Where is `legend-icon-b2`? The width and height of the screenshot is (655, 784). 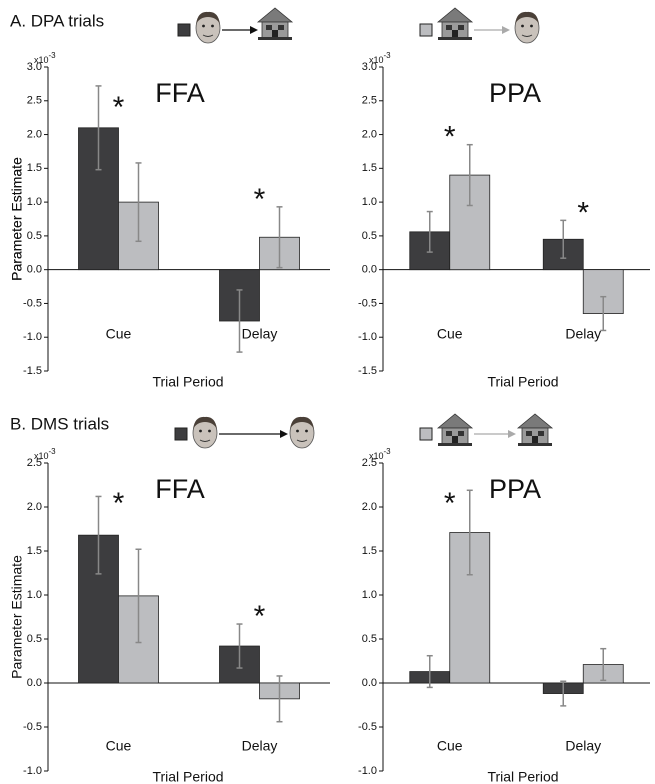
legend-icon-b2 is located at coordinates (486, 430).